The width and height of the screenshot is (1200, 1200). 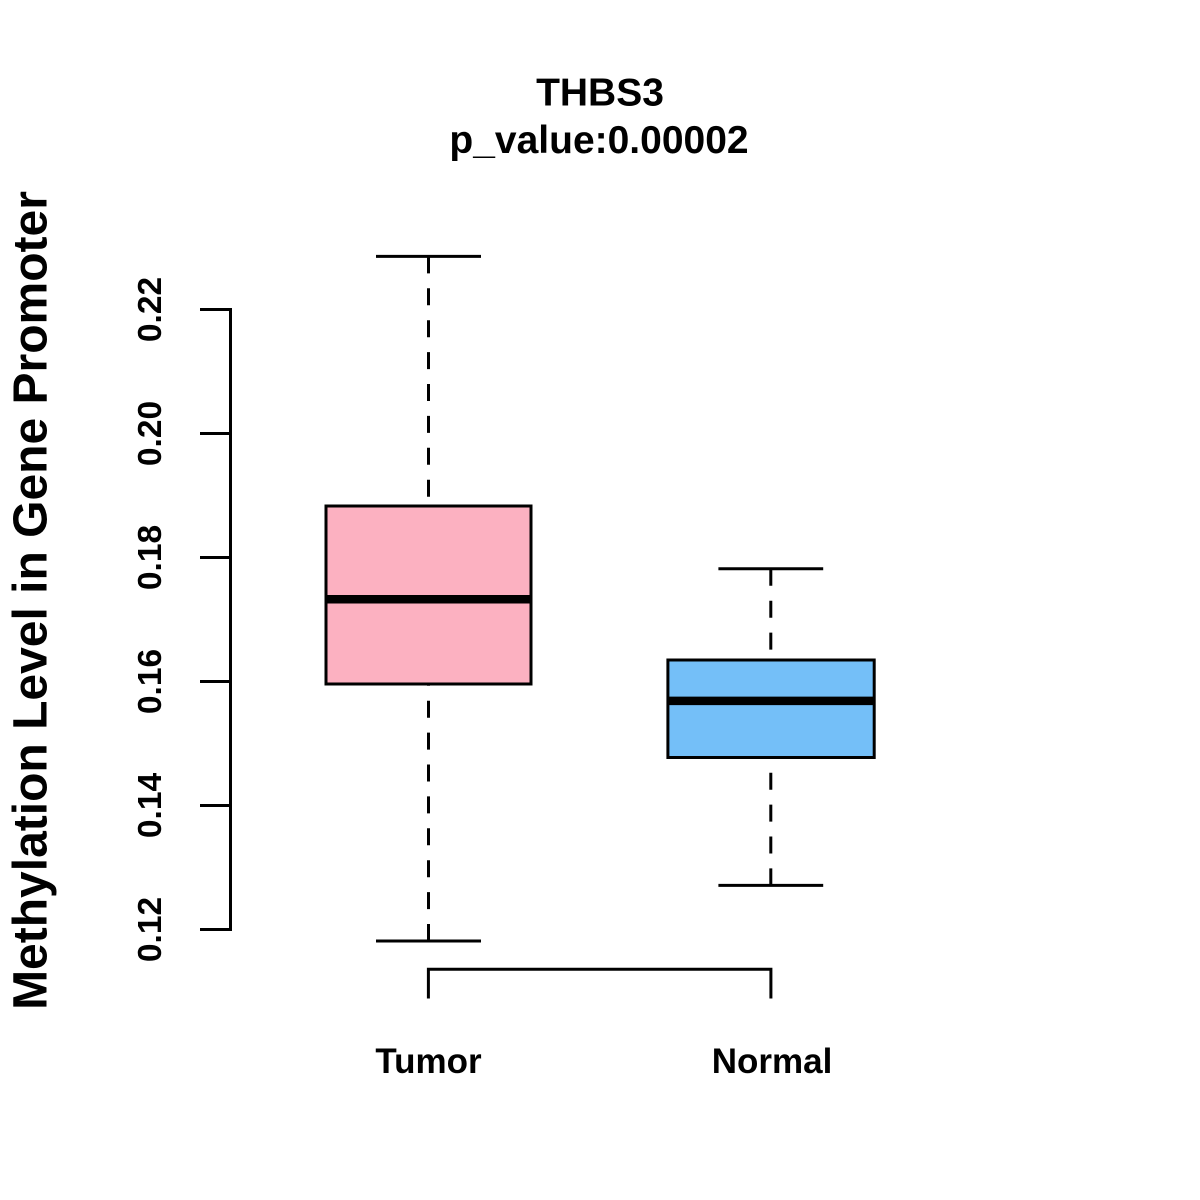 I want to click on svg-text:Methylation Level in Gene Prom: Methylation Level in Gene Promoter, so click(x=31, y=600).